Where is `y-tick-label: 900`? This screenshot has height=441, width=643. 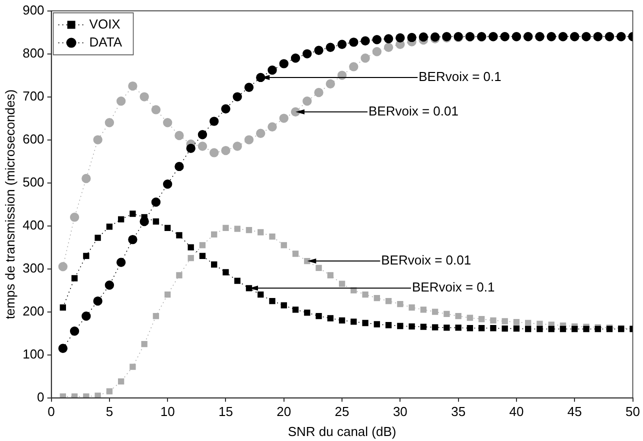
y-tick-label: 900 is located at coordinates (33, 10).